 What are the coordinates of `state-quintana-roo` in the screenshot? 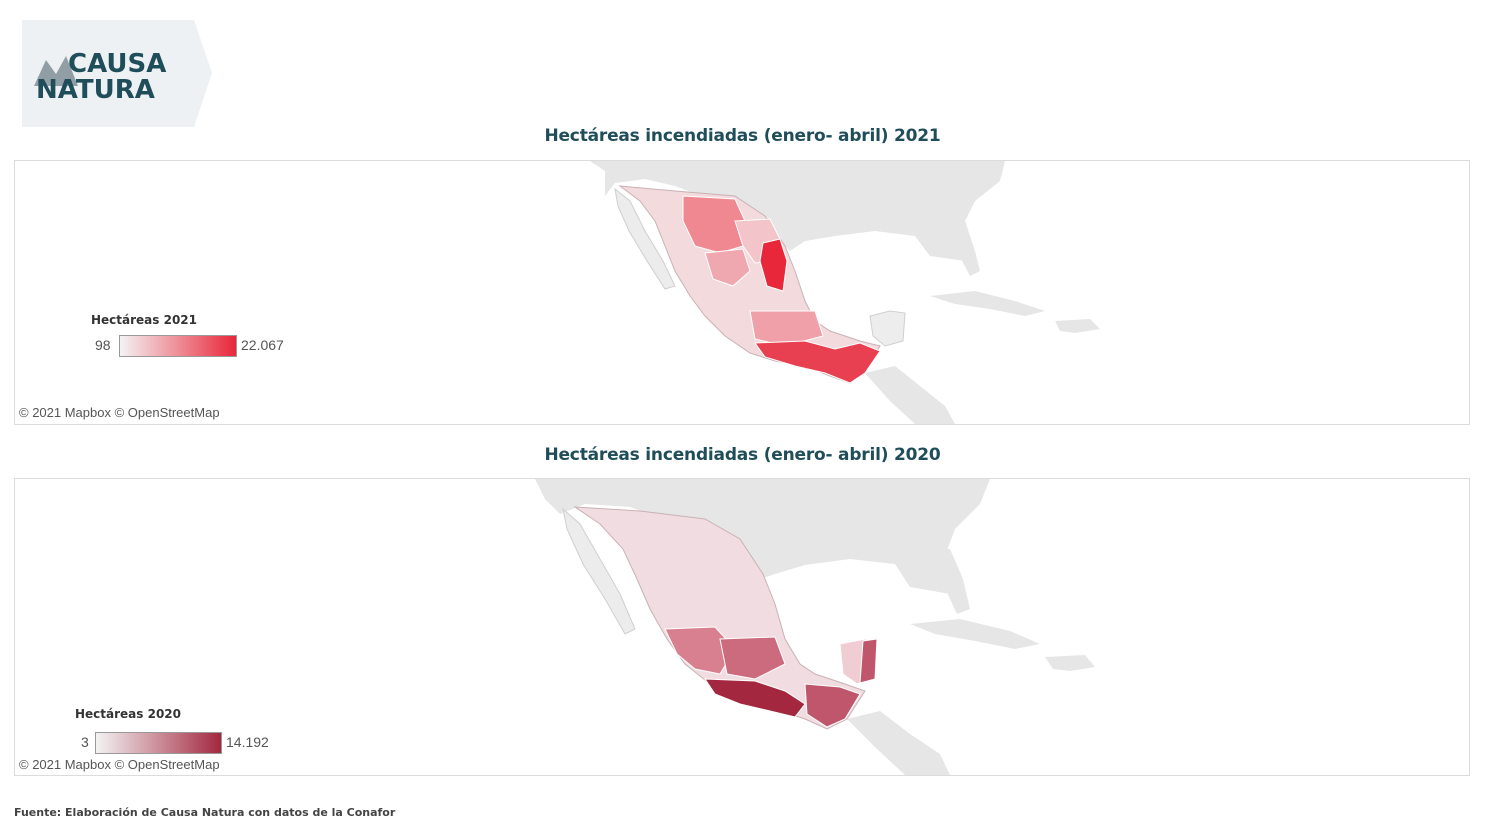 It's located at (868, 661).